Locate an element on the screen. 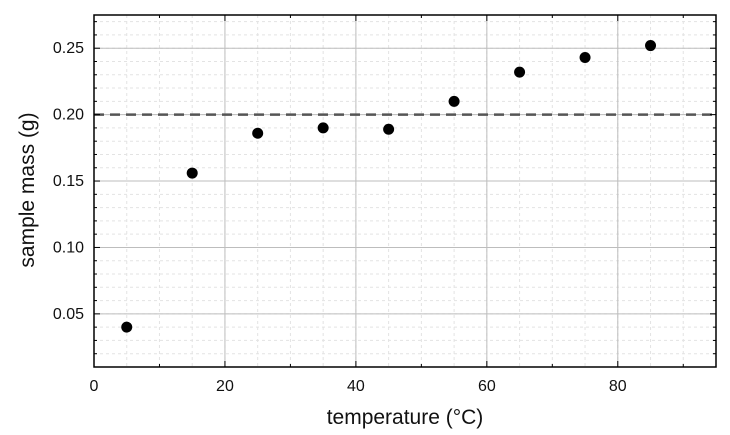 The image size is (730, 435). x-tick-label: 40 is located at coordinates (356, 386).